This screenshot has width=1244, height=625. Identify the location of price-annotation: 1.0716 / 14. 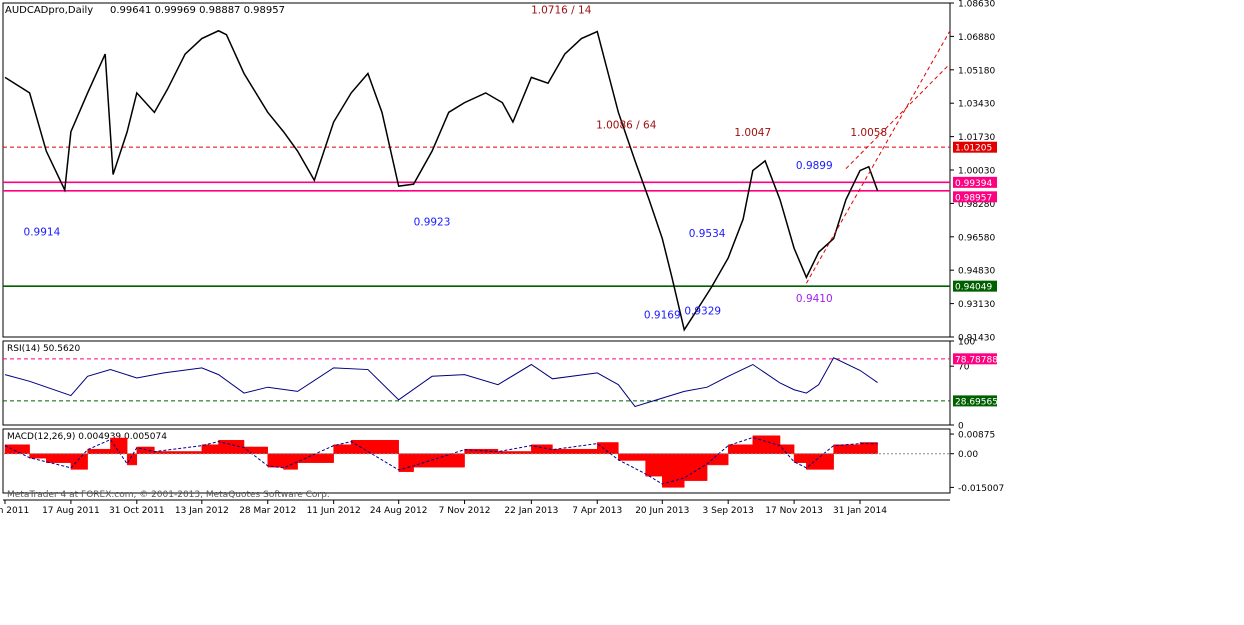
(561, 10).